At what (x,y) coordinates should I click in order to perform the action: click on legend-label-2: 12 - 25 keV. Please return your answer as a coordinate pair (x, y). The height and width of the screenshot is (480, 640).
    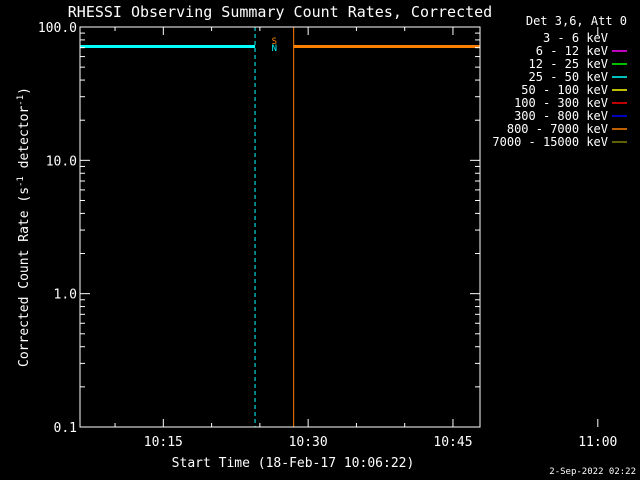
    Looking at the image, I should click on (568, 64).